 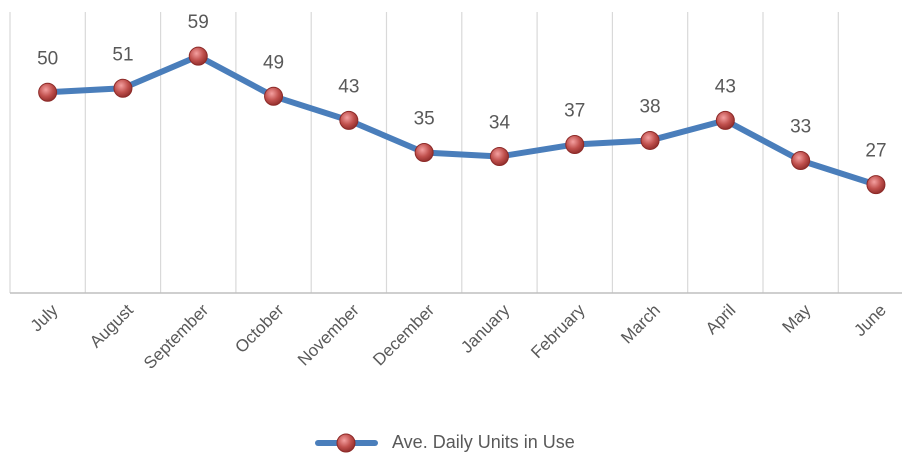 I want to click on data-label: 50, so click(x=47, y=58).